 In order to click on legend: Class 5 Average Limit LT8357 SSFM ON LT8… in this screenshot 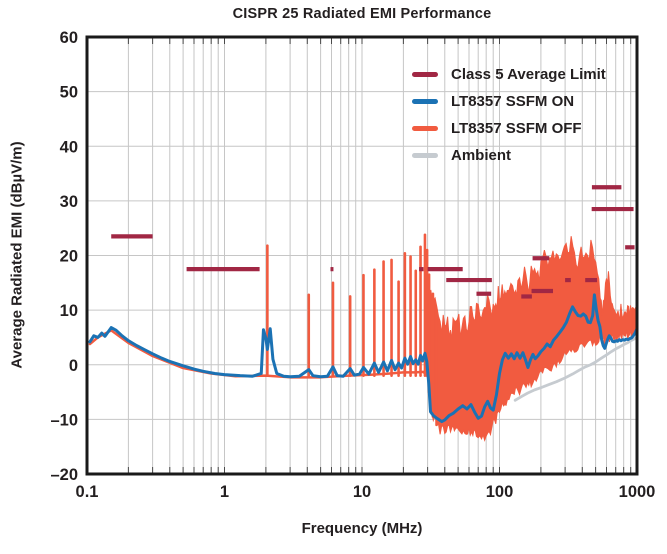, I will do `click(509, 115)`.